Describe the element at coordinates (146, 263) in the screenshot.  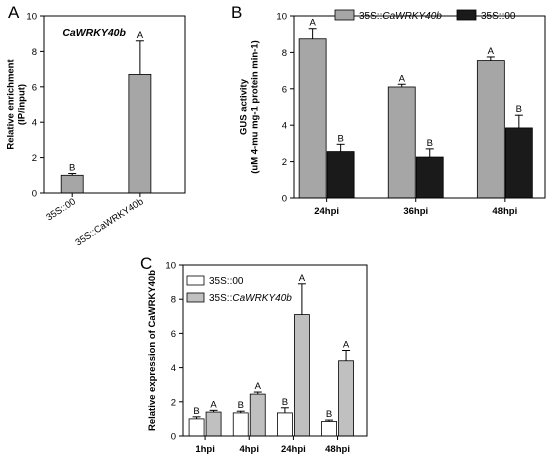
I see `panel-letter: C` at that location.